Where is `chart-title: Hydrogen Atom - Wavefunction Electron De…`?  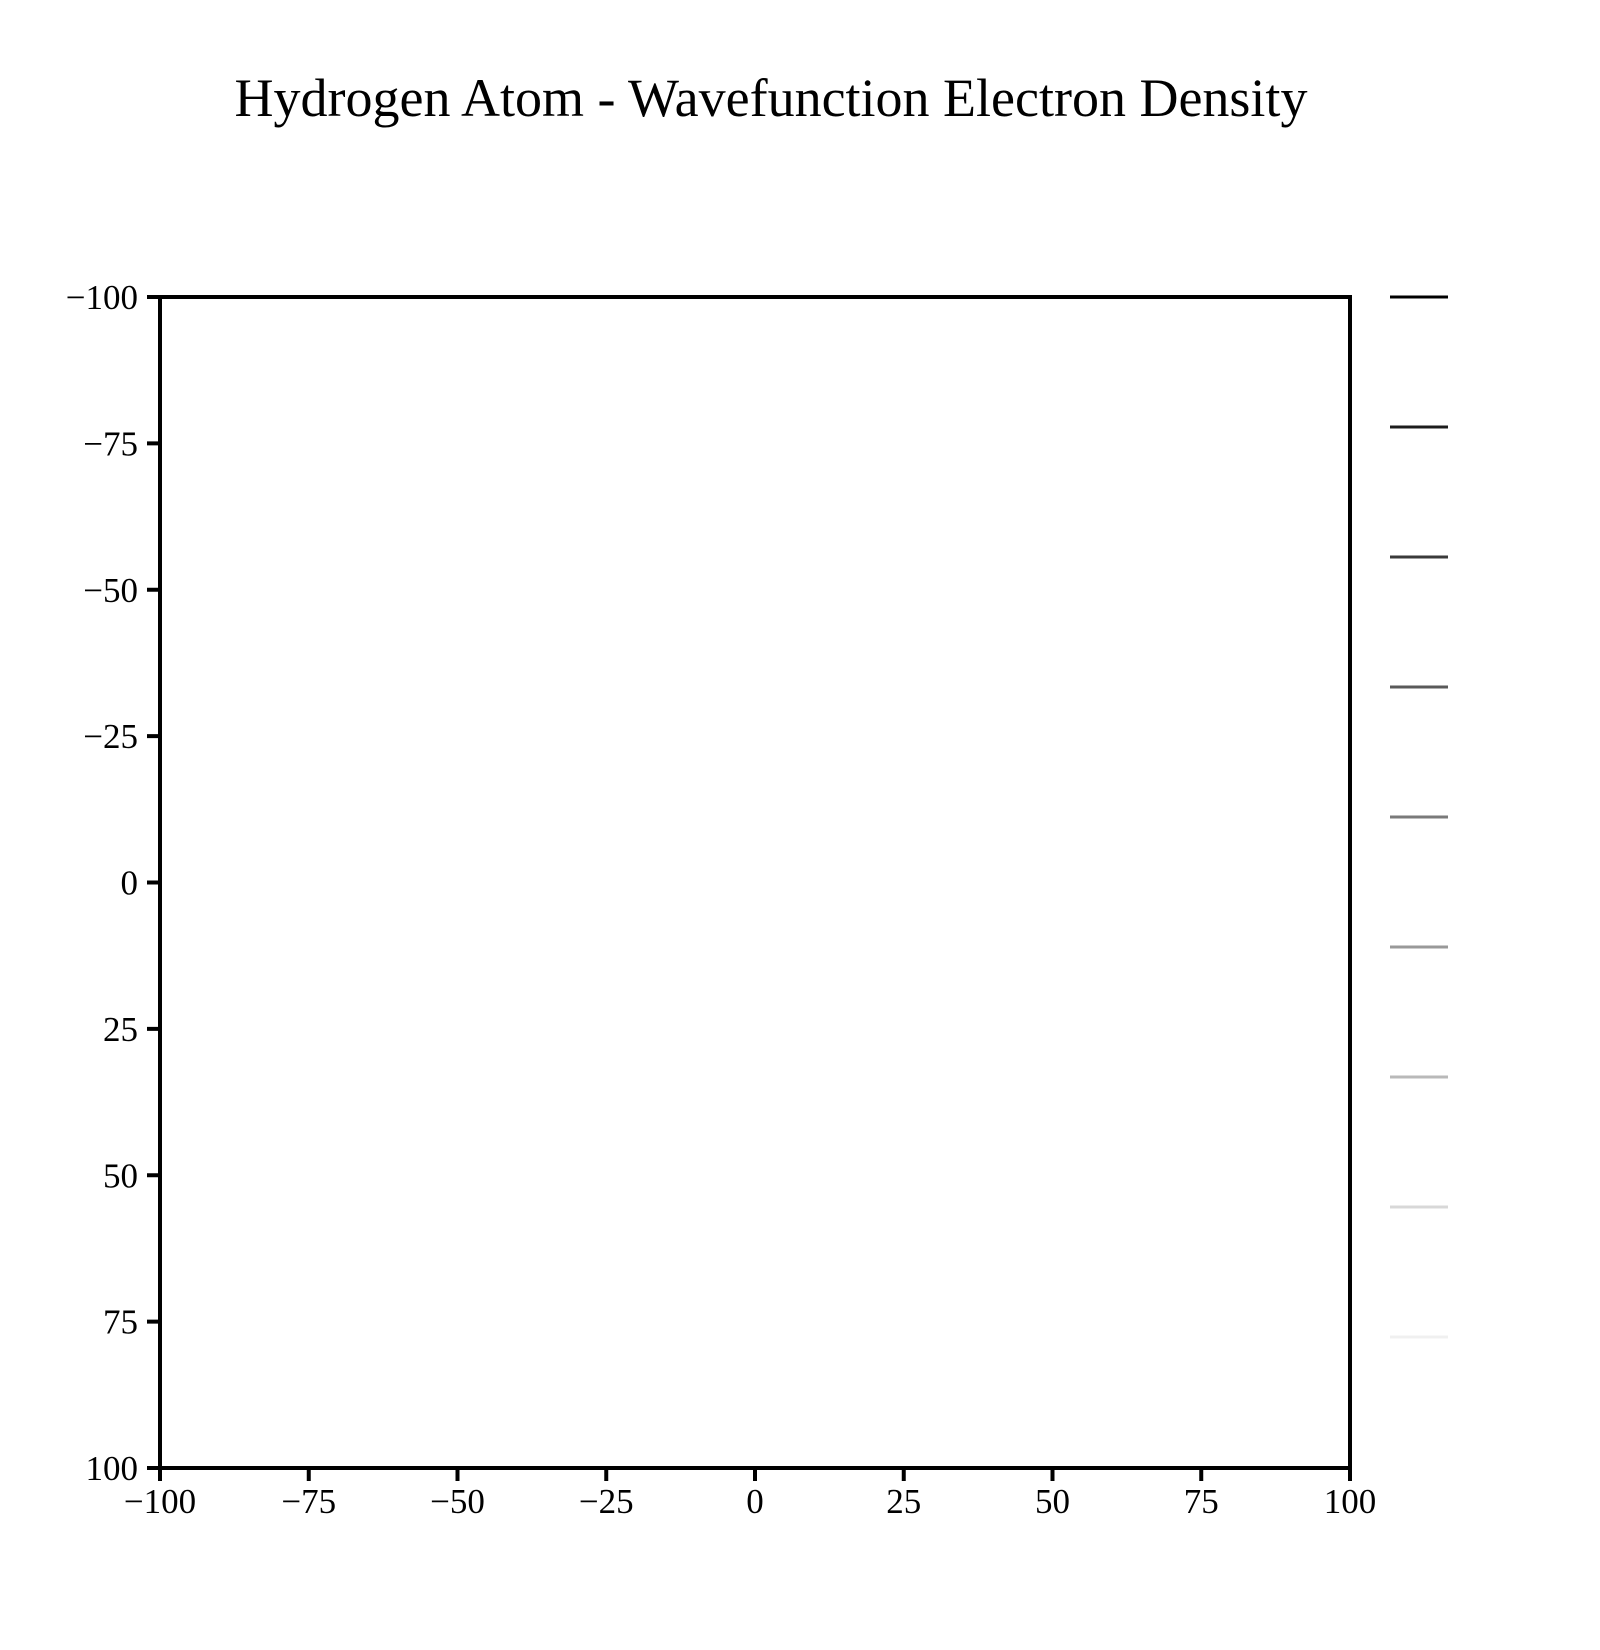
chart-title: Hydrogen Atom - Wavefunction Electron De… is located at coordinates (771, 98).